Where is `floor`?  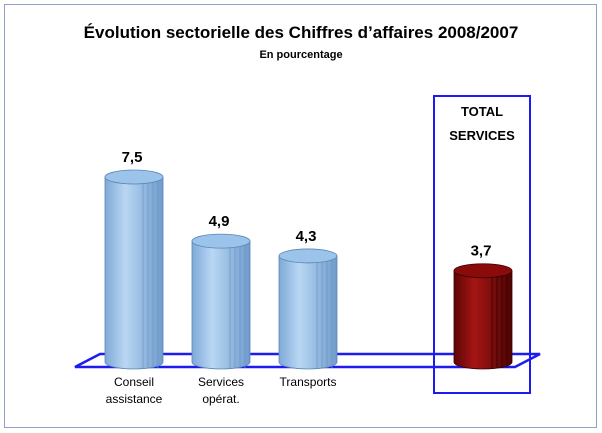 floor is located at coordinates (307, 360).